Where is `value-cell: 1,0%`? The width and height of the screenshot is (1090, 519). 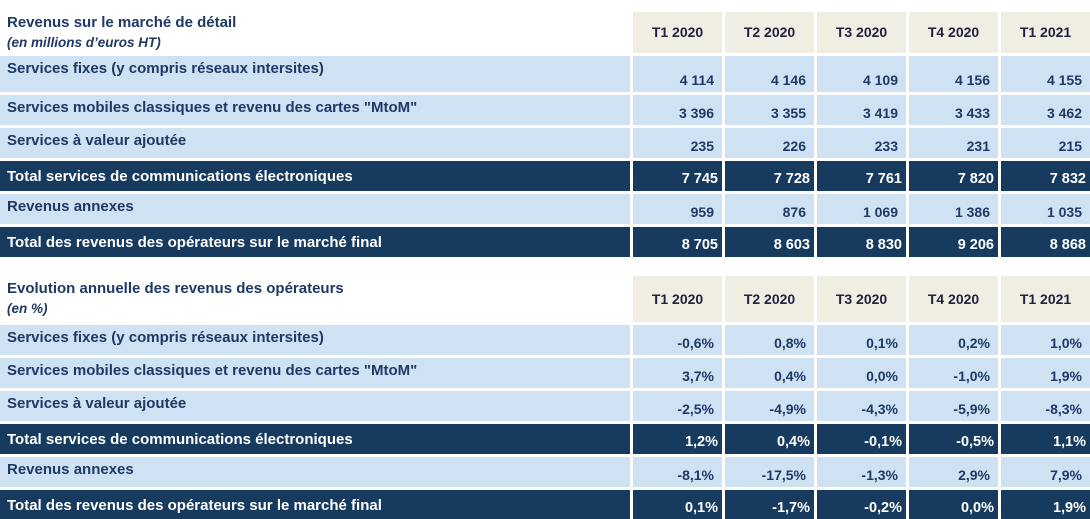 value-cell: 1,0% is located at coordinates (1045, 339).